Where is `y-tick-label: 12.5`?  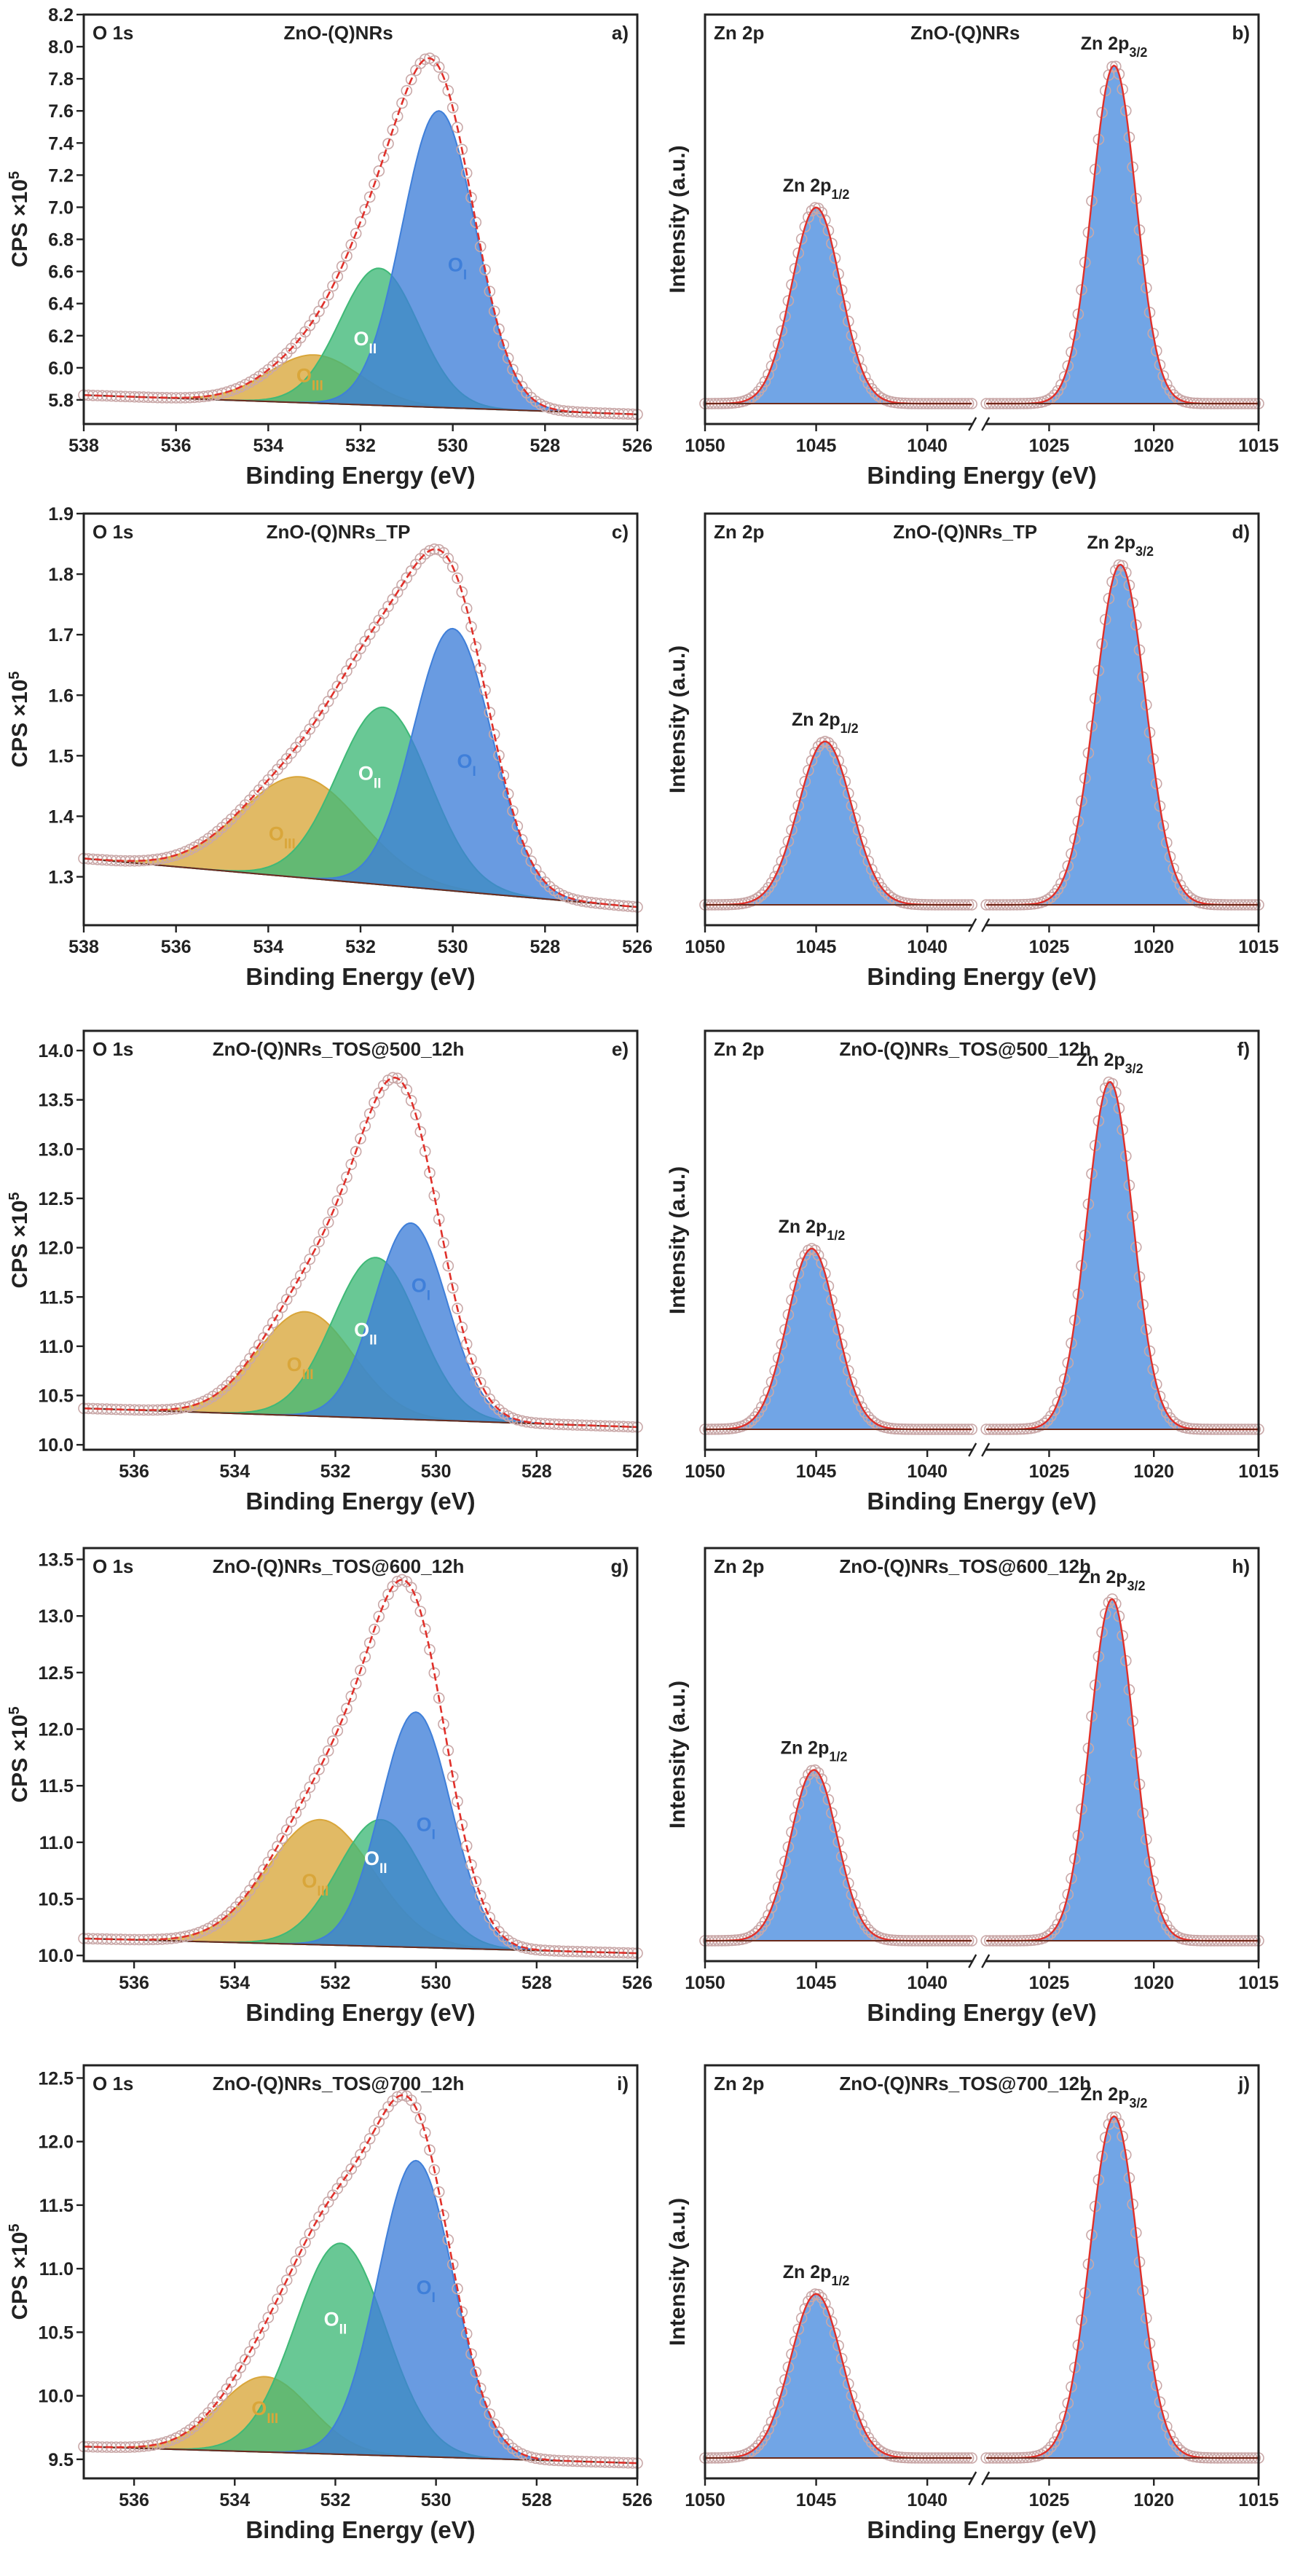 y-tick-label: 12.5 is located at coordinates (56, 1199).